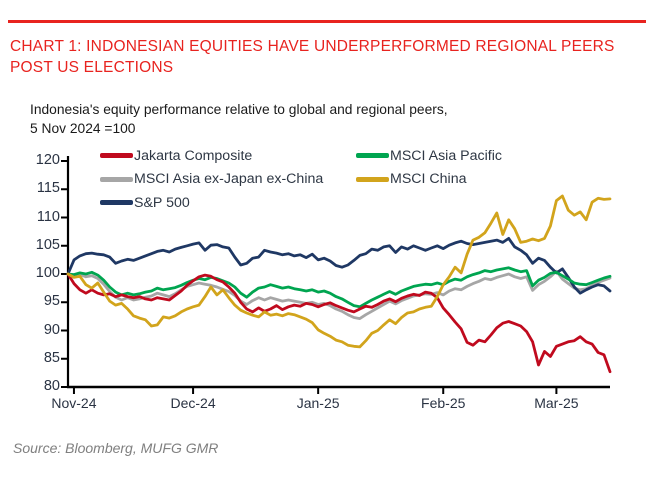 The width and height of the screenshot is (654, 486). What do you see at coordinates (228, 202) in the screenshot?
I see `legend-item-sp-500: S&P 500` at bounding box center [228, 202].